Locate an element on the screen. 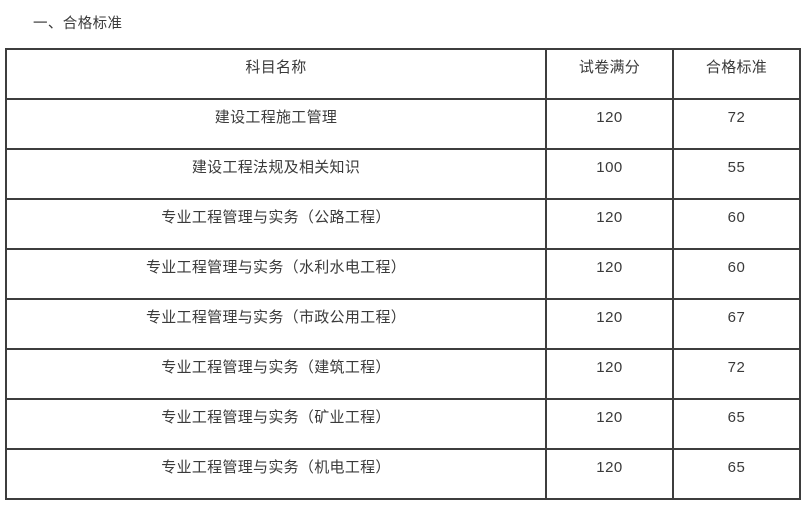  table-row: 专业工程管理与实务（矿业工程） 120 65 is located at coordinates (403, 424).